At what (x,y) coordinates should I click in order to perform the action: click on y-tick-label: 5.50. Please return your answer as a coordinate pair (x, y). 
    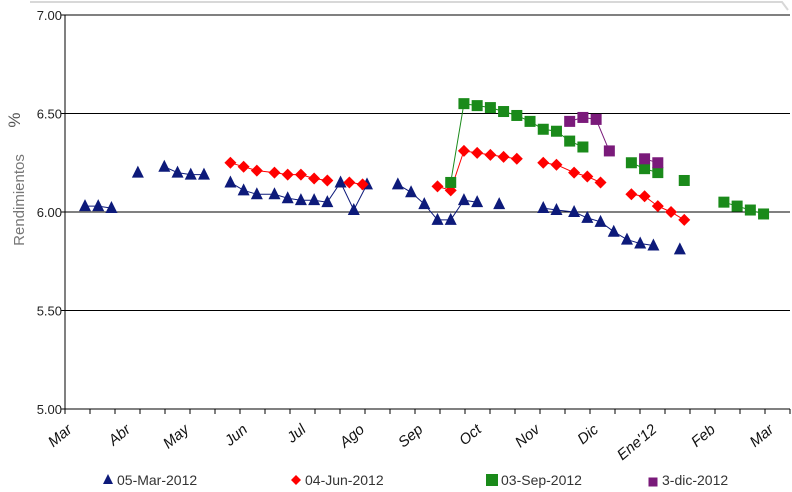
    Looking at the image, I should click on (49, 311).